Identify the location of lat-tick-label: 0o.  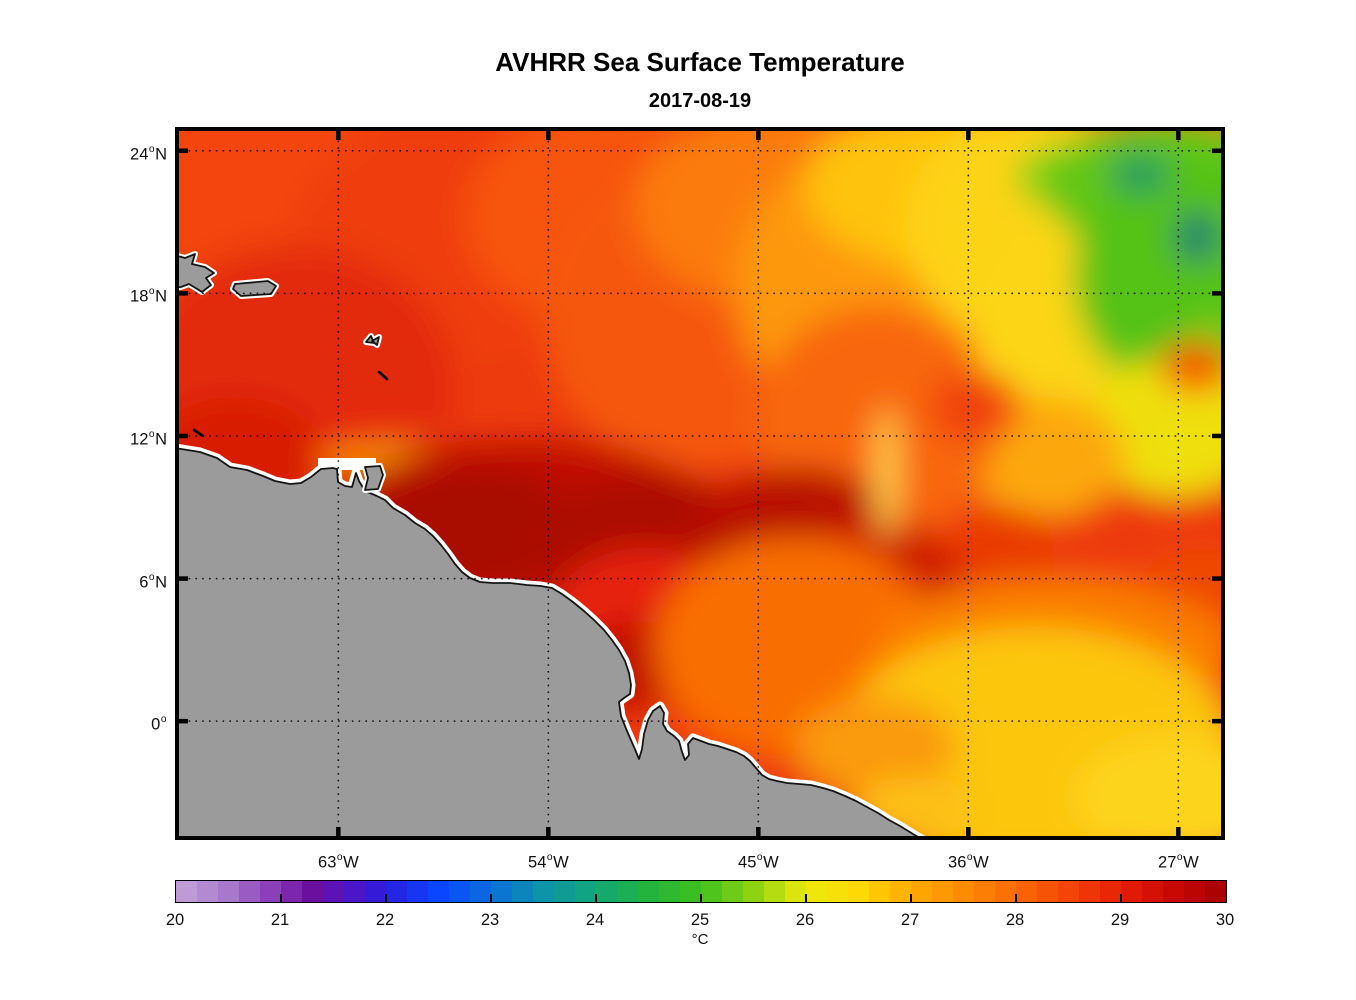
(159, 724).